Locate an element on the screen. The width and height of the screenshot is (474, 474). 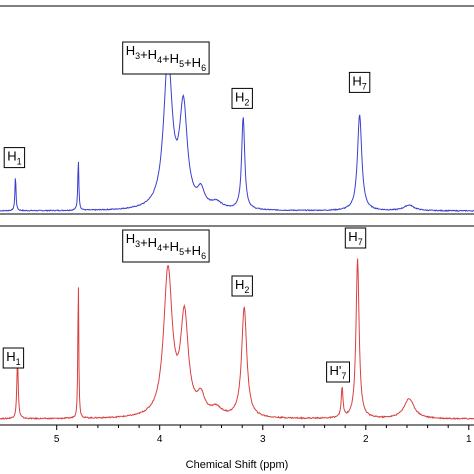
x-tick-label: 2 is located at coordinates (366, 439).